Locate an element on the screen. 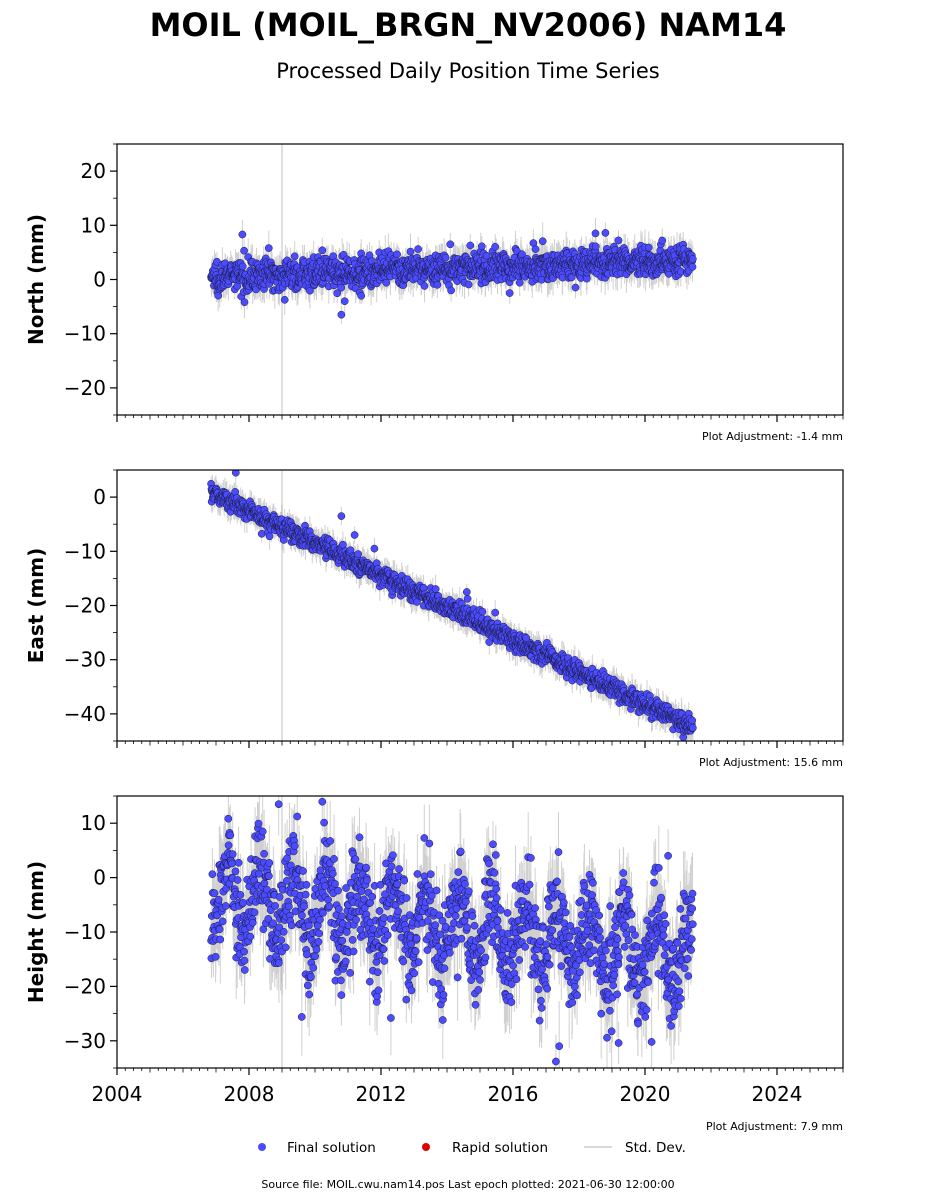 The height and width of the screenshot is (1200, 937). panel-east-adjustment: Plot Adjustment: 15.6 mm is located at coordinates (771, 762).